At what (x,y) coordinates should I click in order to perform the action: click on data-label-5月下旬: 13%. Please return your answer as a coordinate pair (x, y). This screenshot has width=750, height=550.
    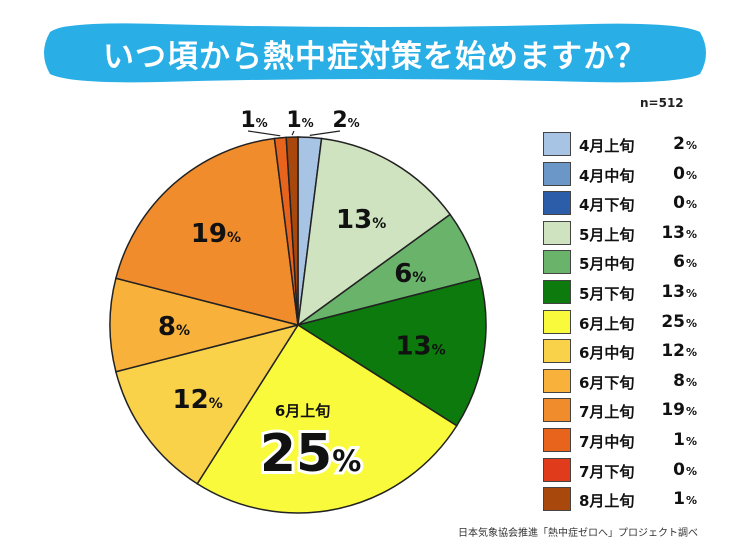
    Looking at the image, I should click on (420, 346).